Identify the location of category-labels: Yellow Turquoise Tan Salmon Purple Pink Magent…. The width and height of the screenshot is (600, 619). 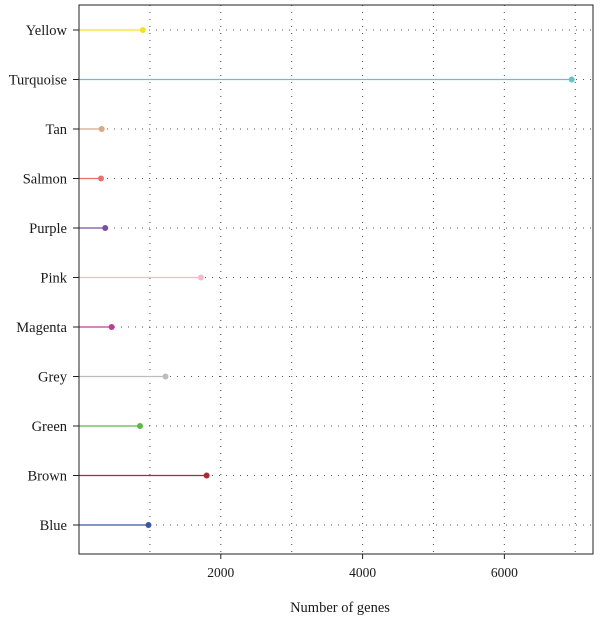
(38, 278).